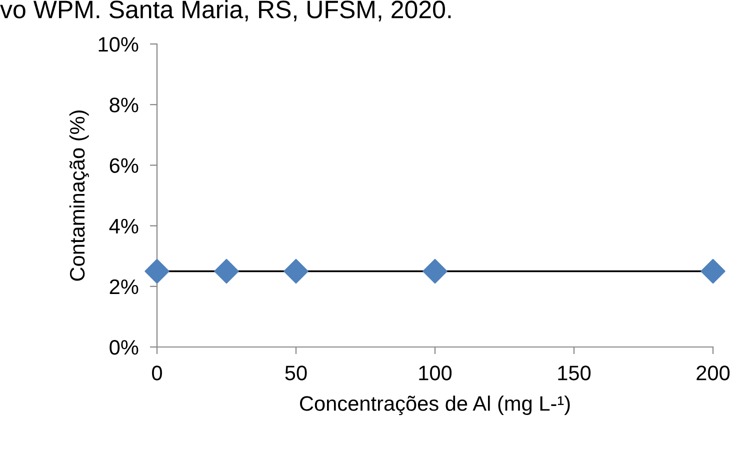 Image resolution: width=752 pixels, height=457 pixels. Describe the element at coordinates (713, 373) in the screenshot. I see `x-tick-label: 200` at that location.